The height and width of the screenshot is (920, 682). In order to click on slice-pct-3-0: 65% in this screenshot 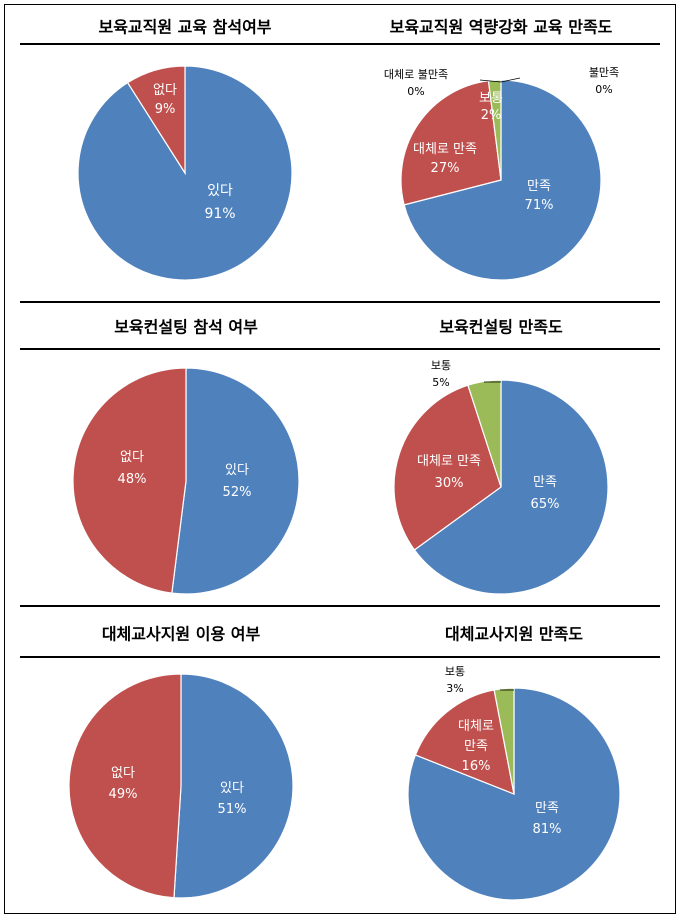, I will do `click(545, 504)`.